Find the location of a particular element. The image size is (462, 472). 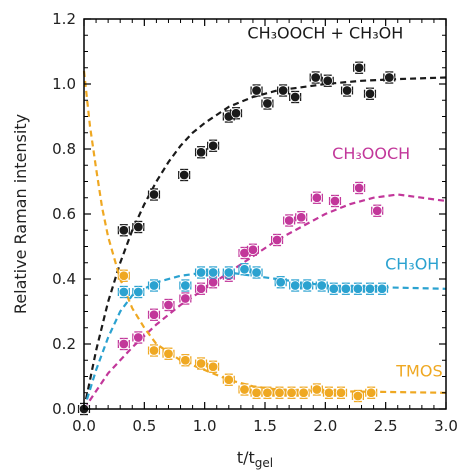

x-axis-label-main: t/t is located at coordinates (246, 457).